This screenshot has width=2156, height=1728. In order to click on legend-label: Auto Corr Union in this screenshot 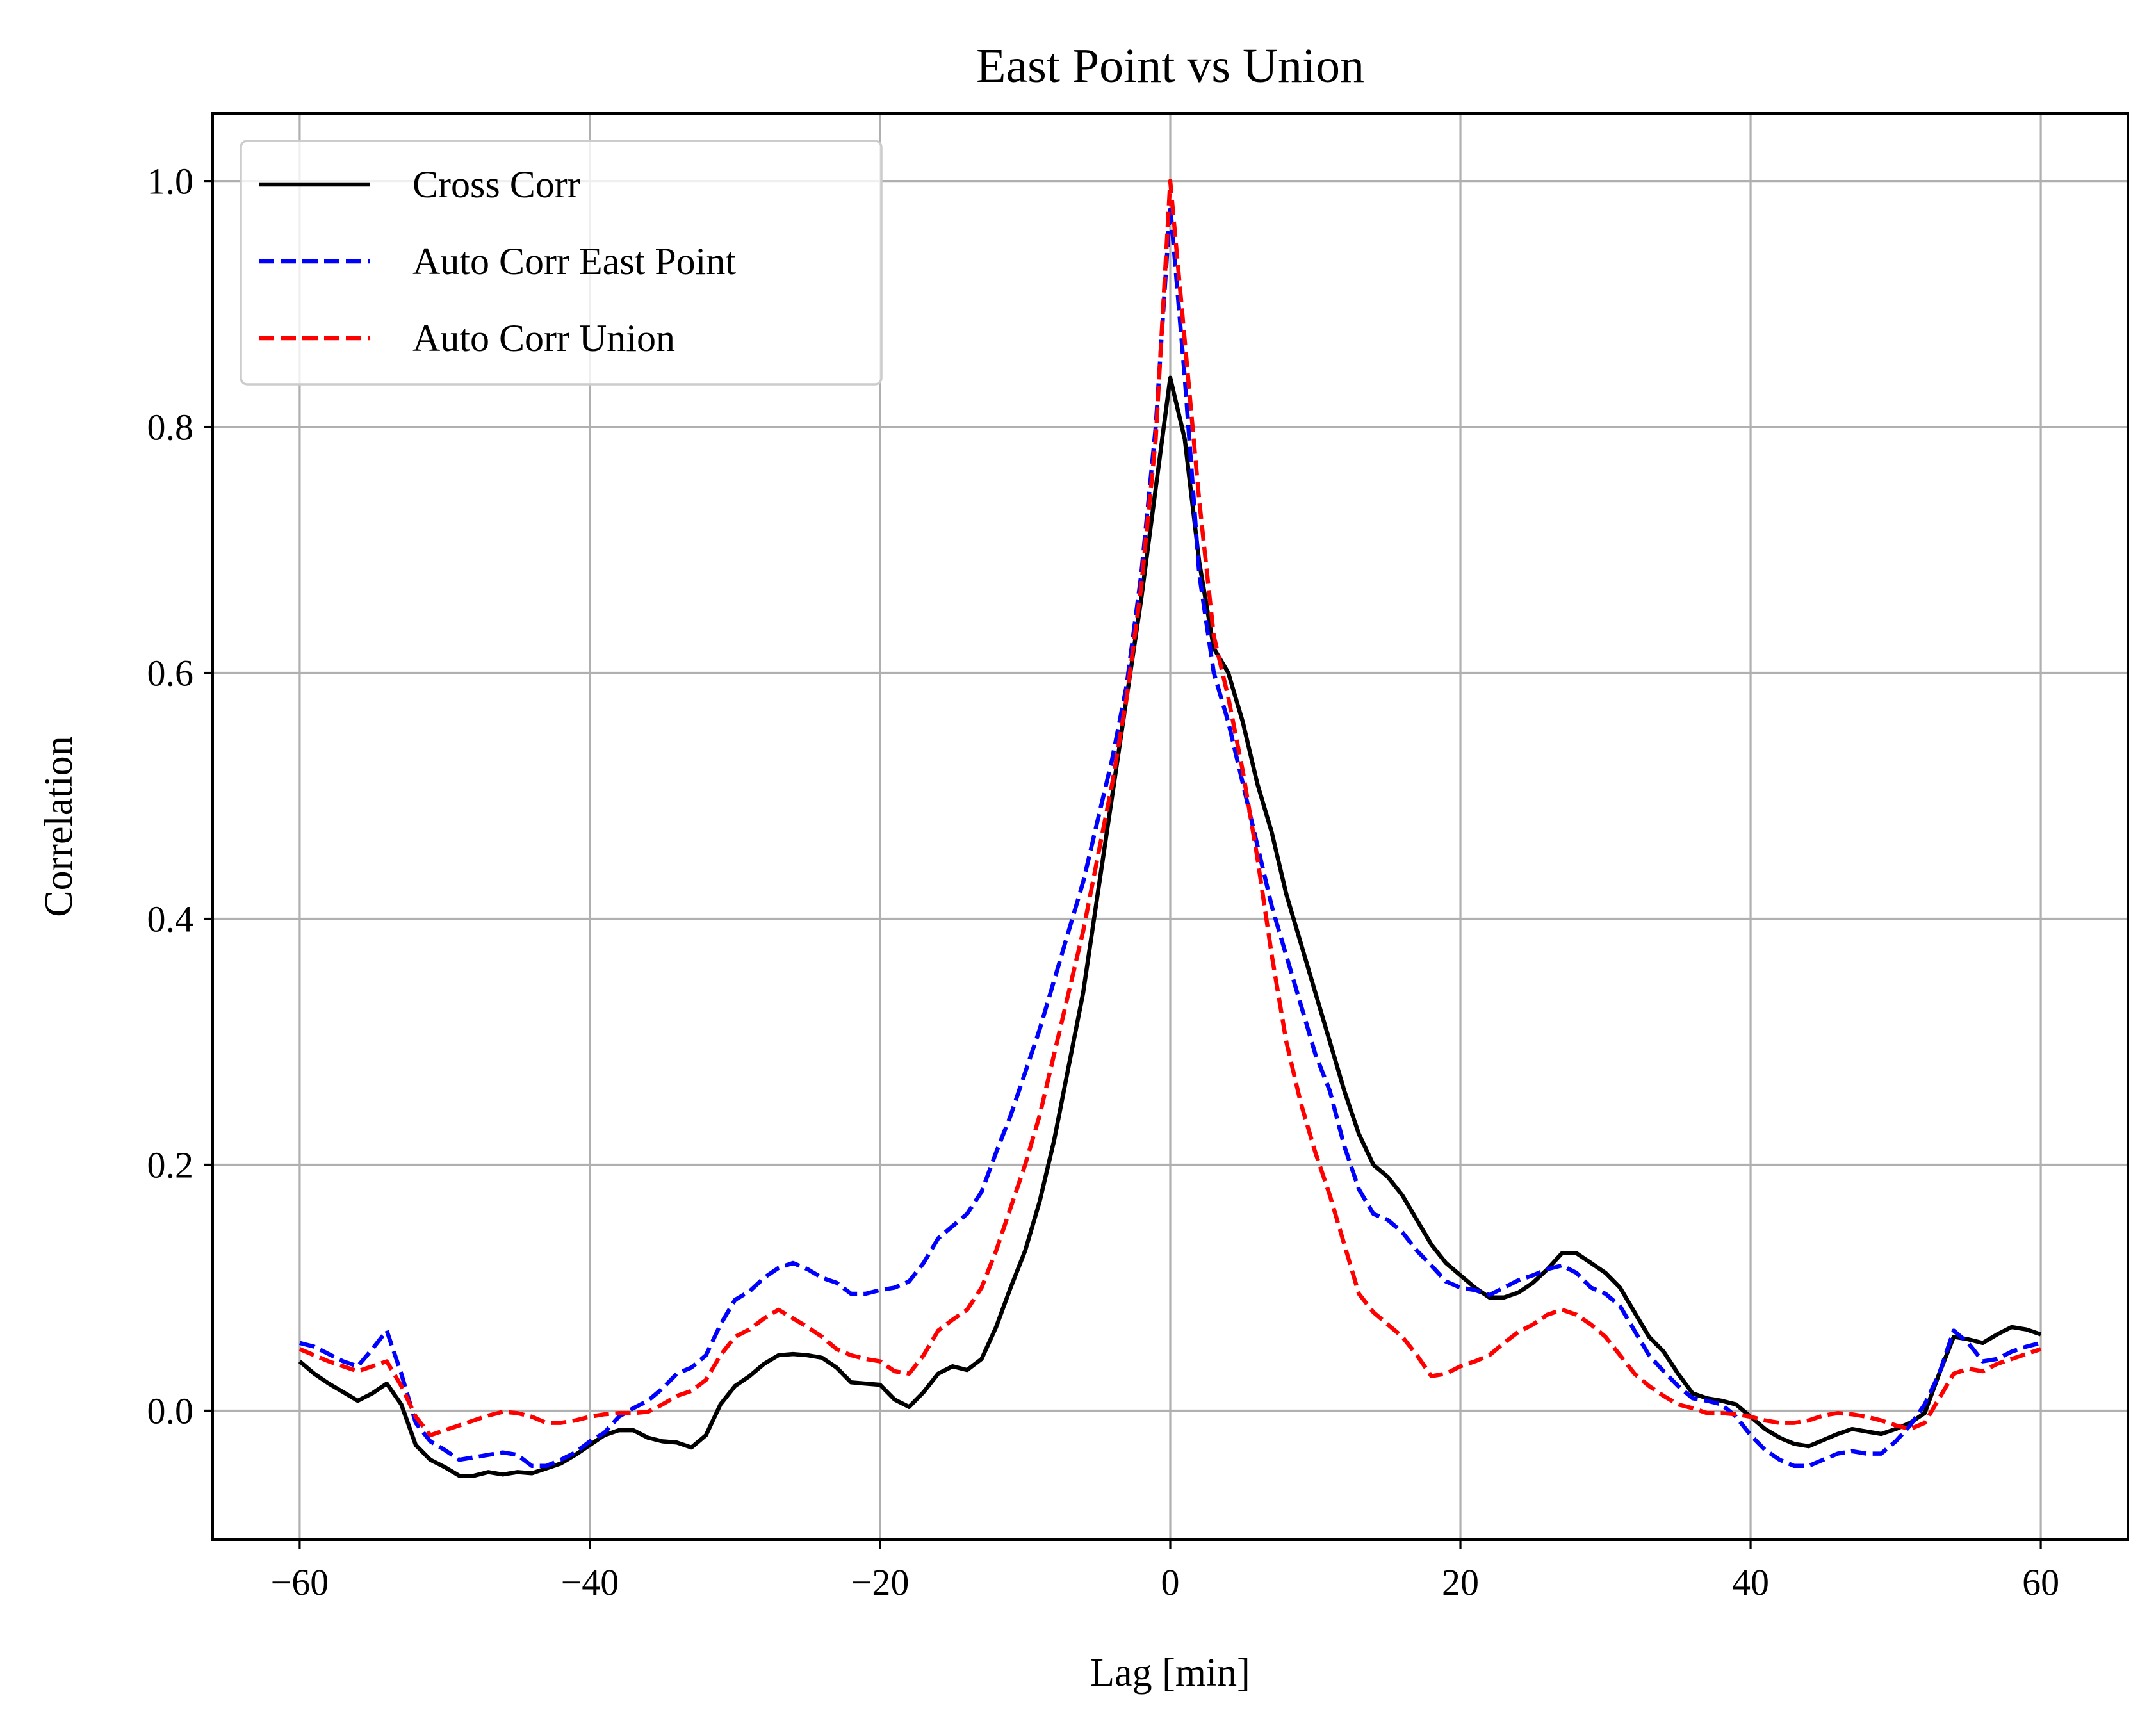, I will do `click(543, 338)`.